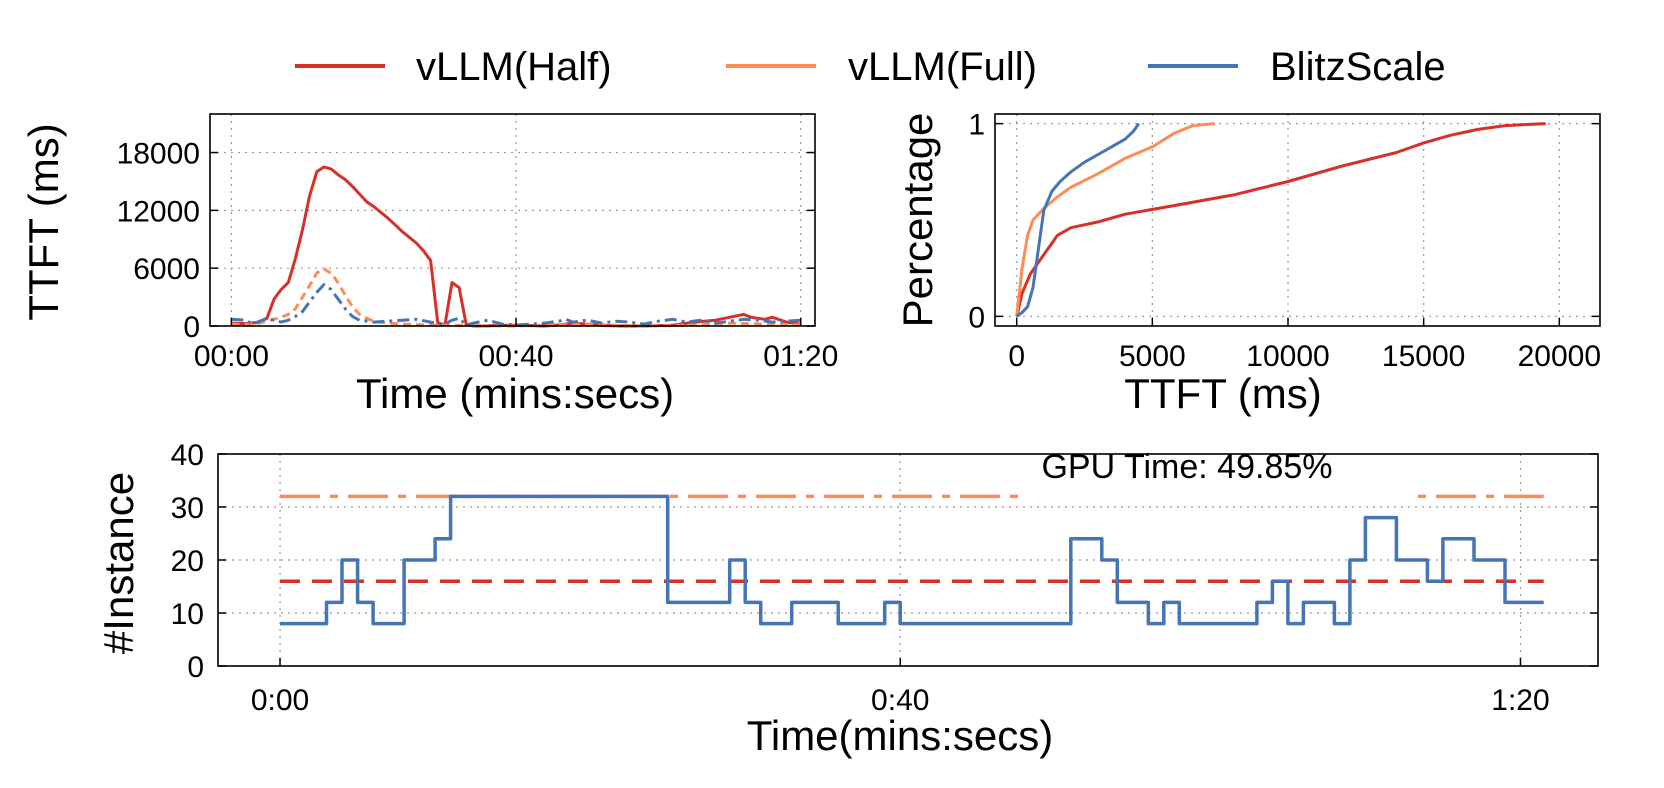 This screenshot has height=788, width=1664. What do you see at coordinates (158, 154) in the screenshot?
I see `y-tick-label: 18000` at bounding box center [158, 154].